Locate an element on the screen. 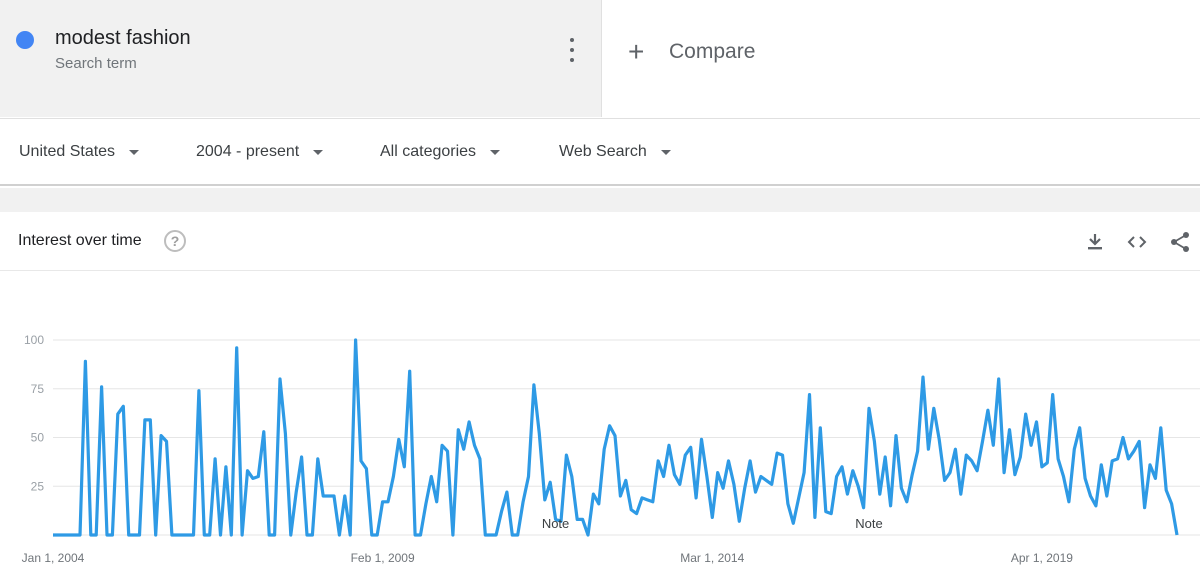 The image size is (1200, 571). time-range-filter-label: 2004 - present is located at coordinates (248, 151).